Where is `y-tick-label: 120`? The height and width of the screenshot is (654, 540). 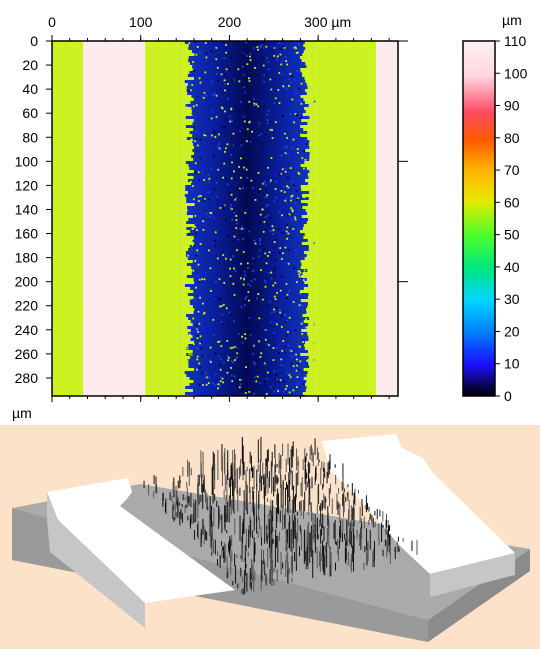
y-tick-label: 120 is located at coordinates (27, 185).